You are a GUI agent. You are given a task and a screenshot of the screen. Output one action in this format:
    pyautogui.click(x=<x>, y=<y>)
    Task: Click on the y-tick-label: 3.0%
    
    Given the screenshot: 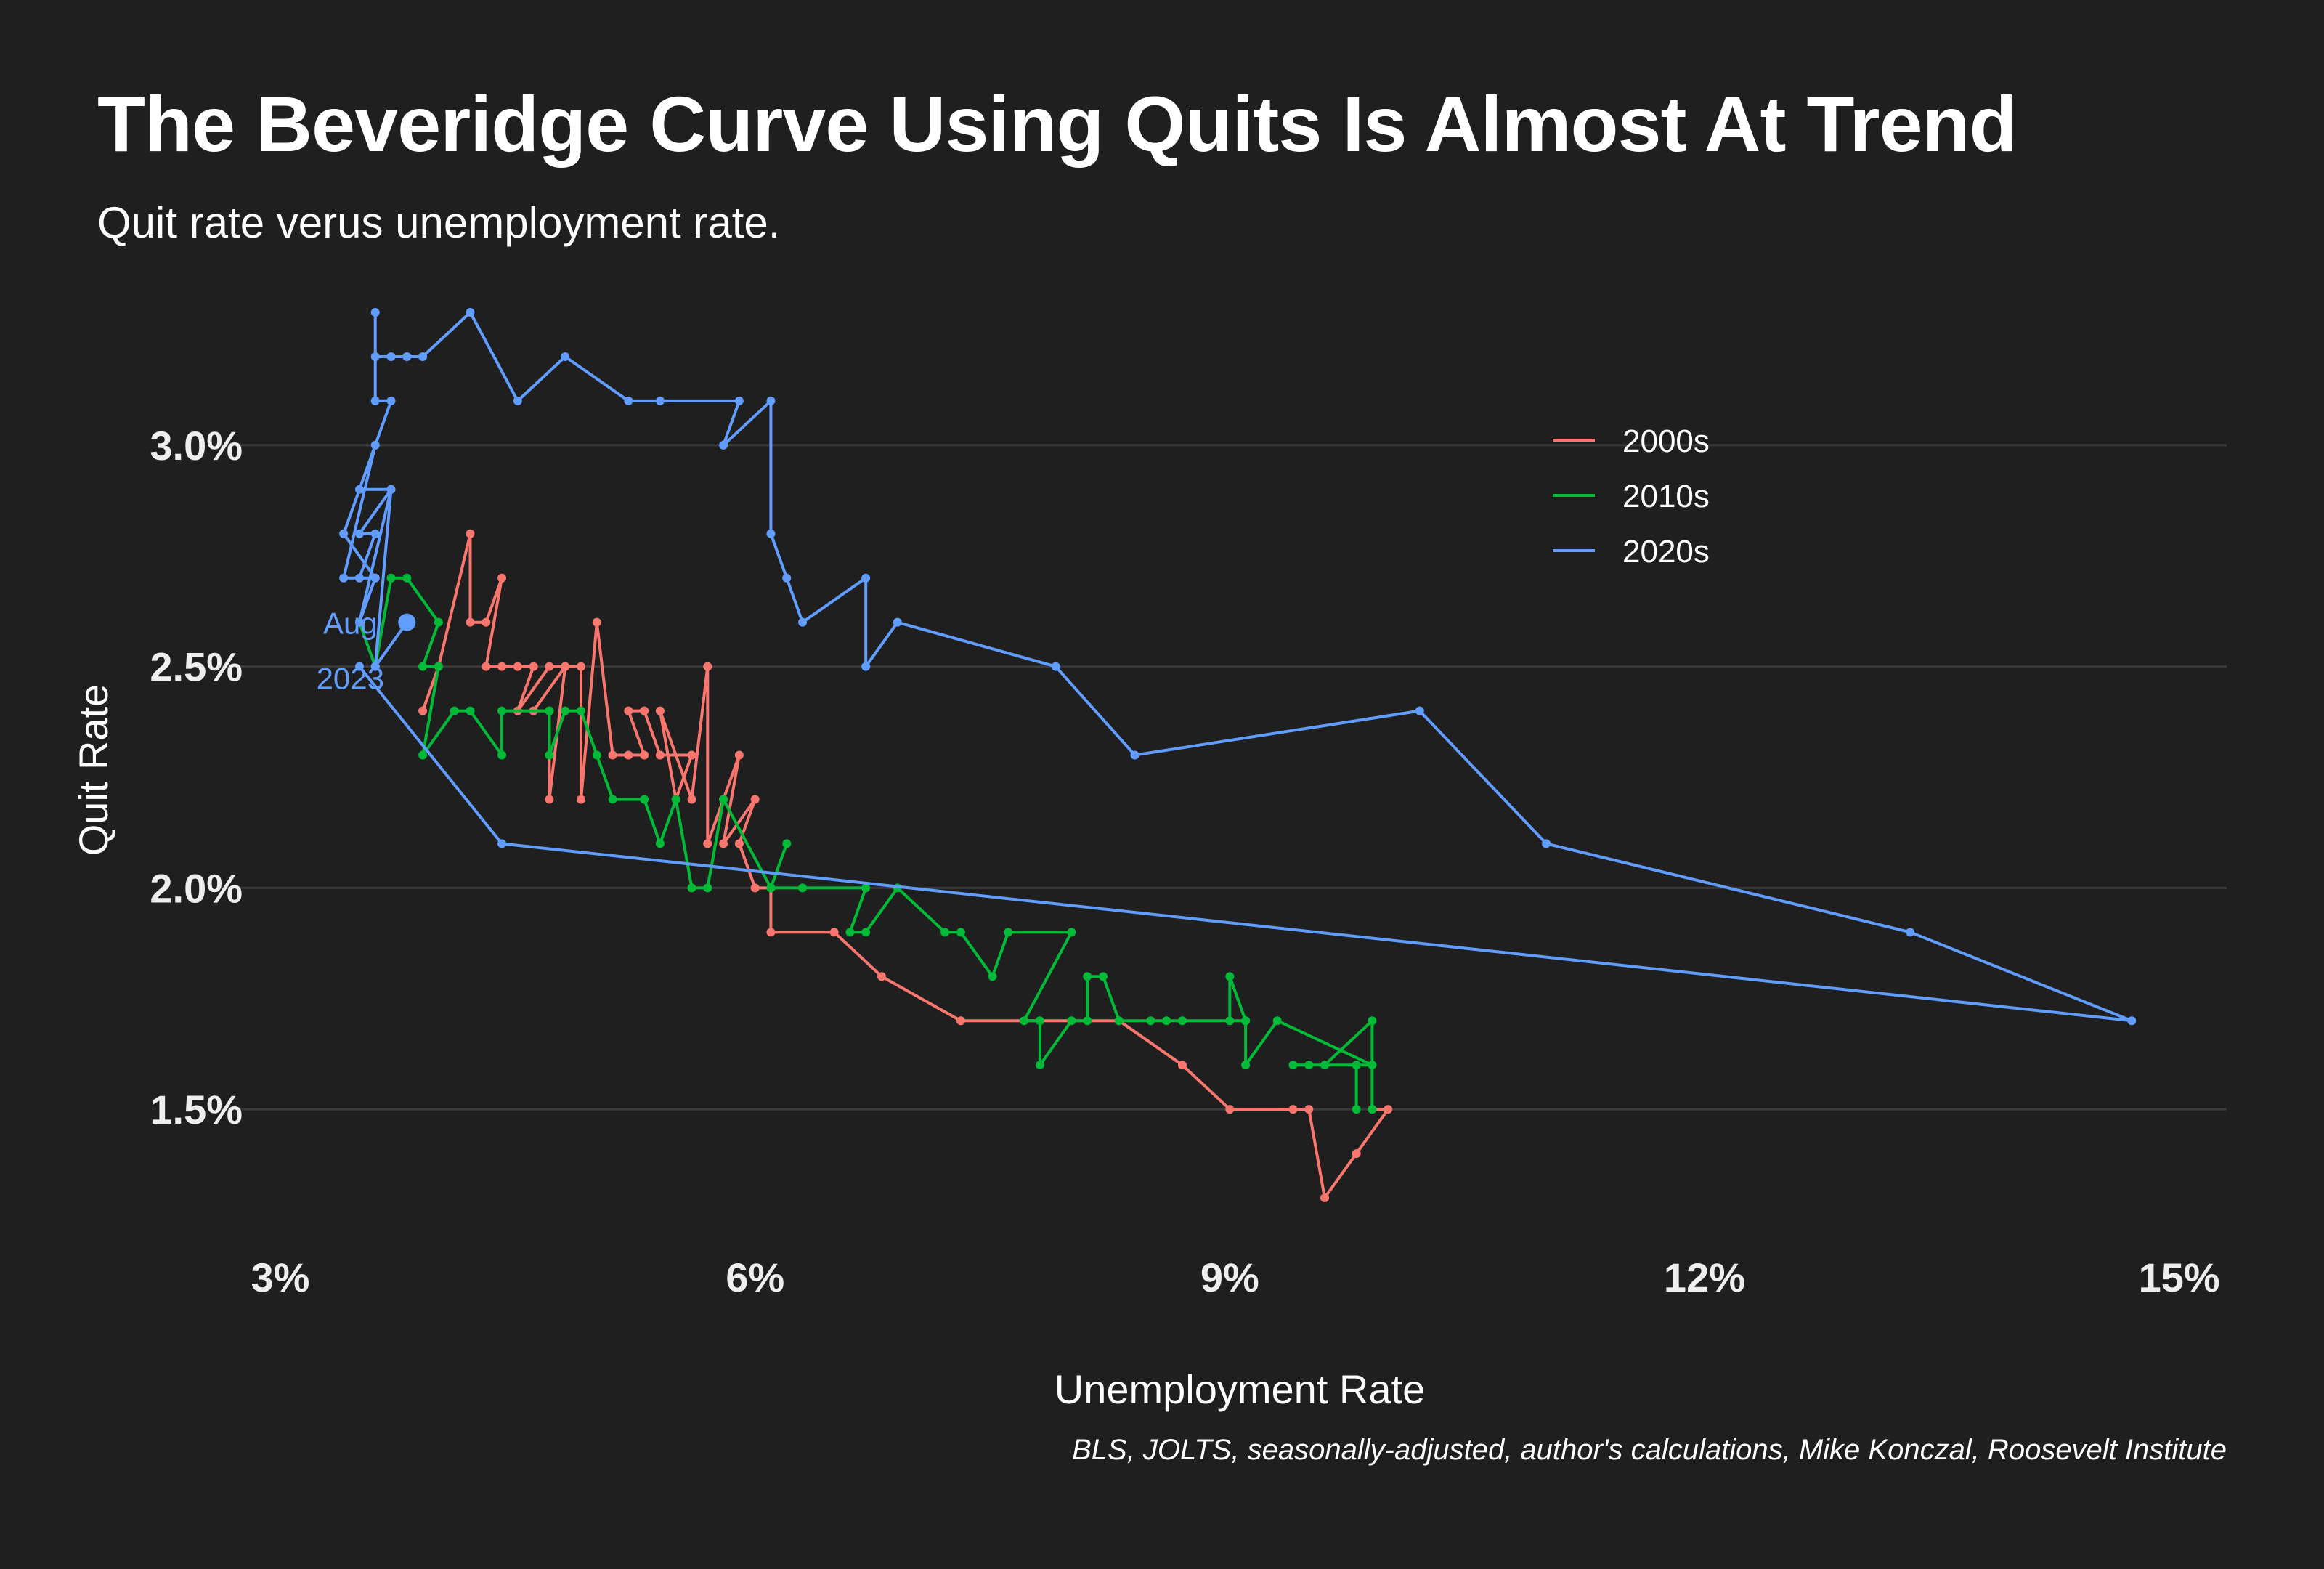 What is the action you would take?
    pyautogui.click(x=196, y=446)
    